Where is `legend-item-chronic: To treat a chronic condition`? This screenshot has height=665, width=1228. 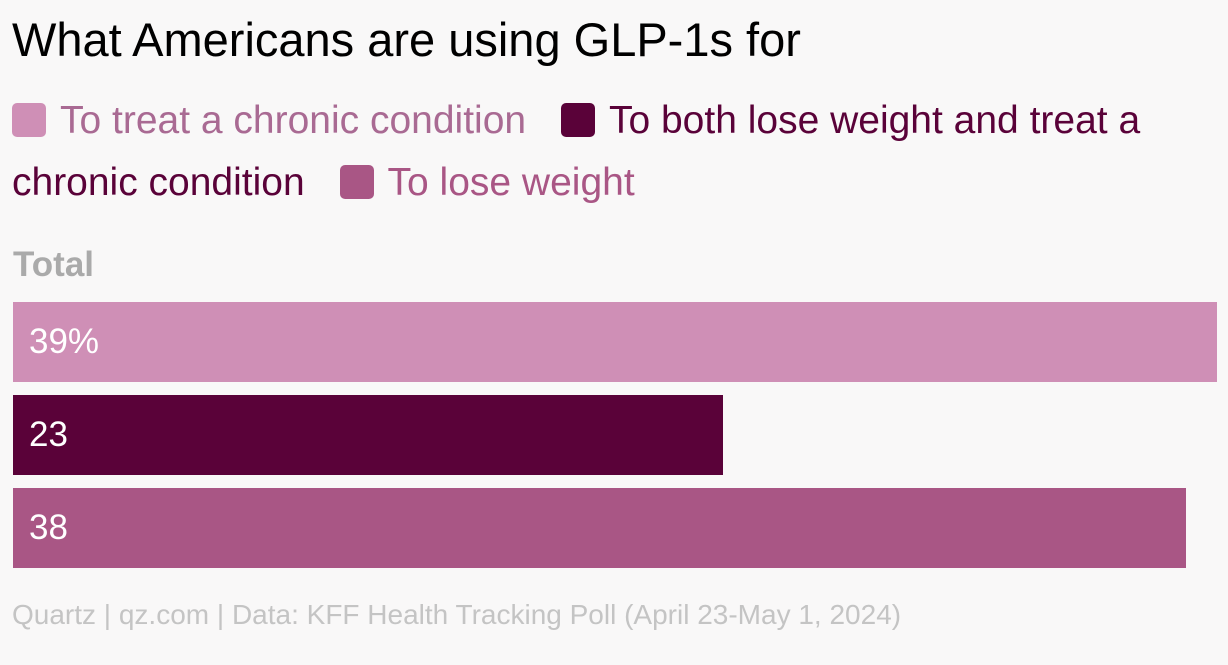 legend-item-chronic: To treat a chronic condition is located at coordinates (274, 120).